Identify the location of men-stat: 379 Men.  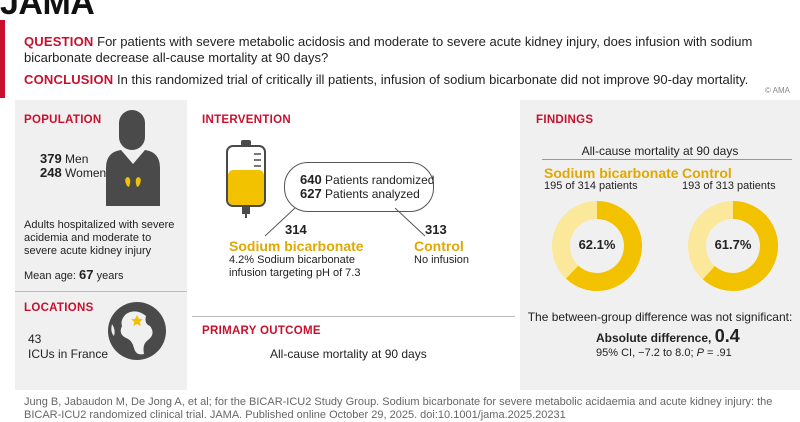
(64, 159).